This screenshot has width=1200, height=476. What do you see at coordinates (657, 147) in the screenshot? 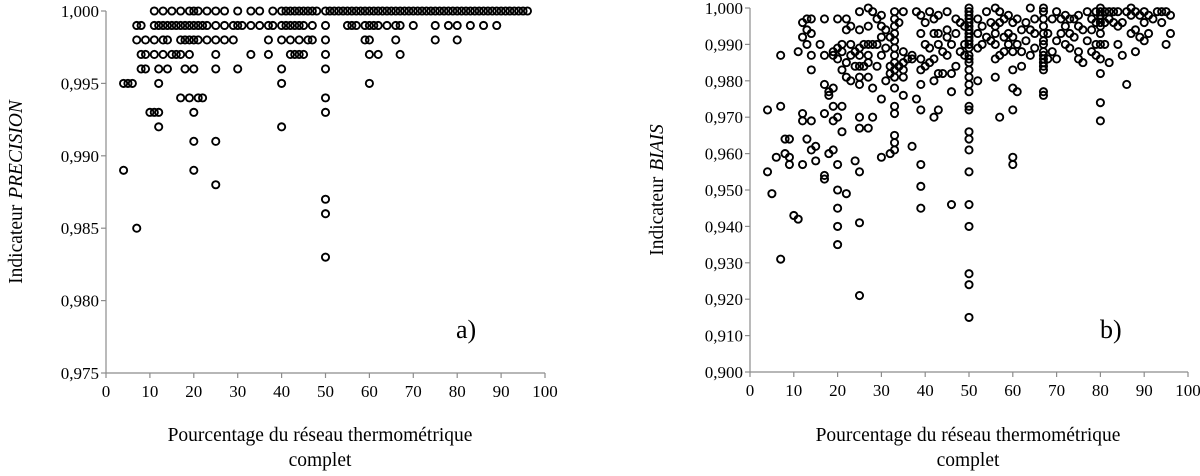
I see `y-axis-label-b-emph: BIAIS` at bounding box center [657, 147].